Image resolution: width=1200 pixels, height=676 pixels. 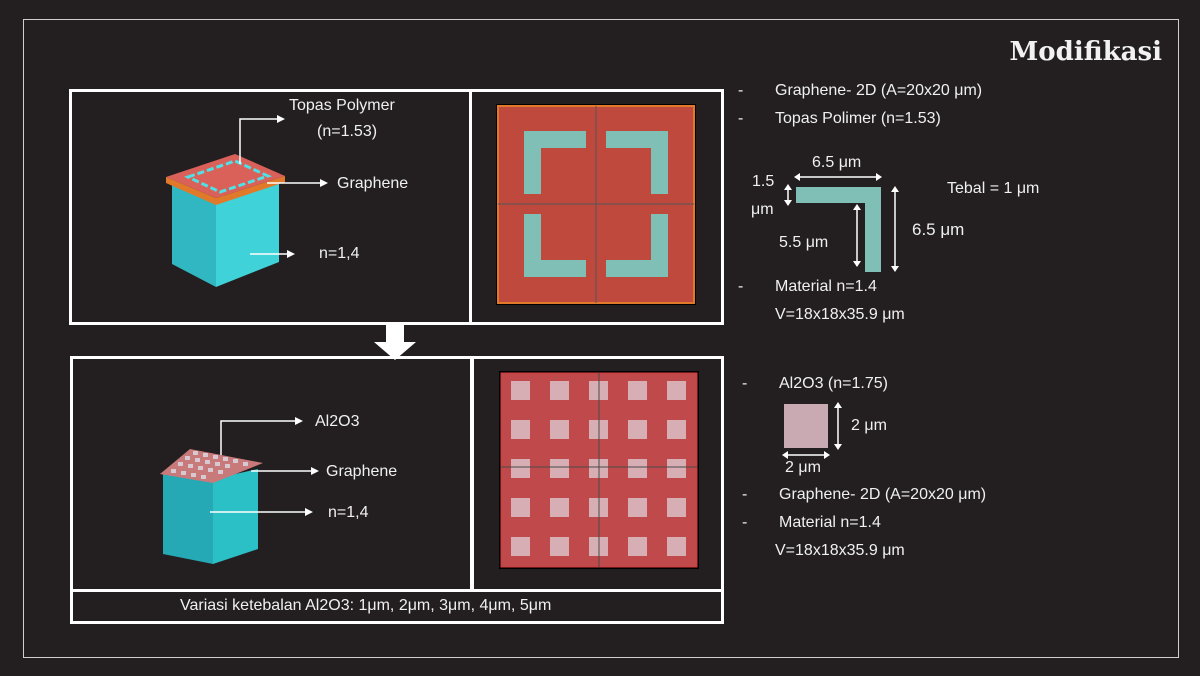 I want to click on dim-width-label: 6.5 μm, so click(x=837, y=162).